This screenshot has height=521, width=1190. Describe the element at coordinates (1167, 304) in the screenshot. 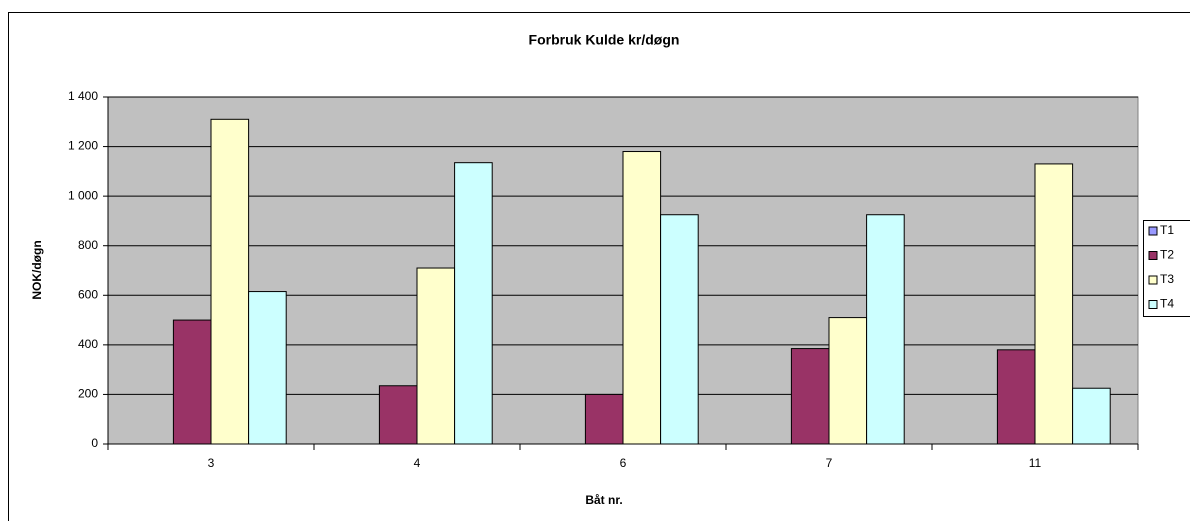

I see `legend-label: T4` at that location.